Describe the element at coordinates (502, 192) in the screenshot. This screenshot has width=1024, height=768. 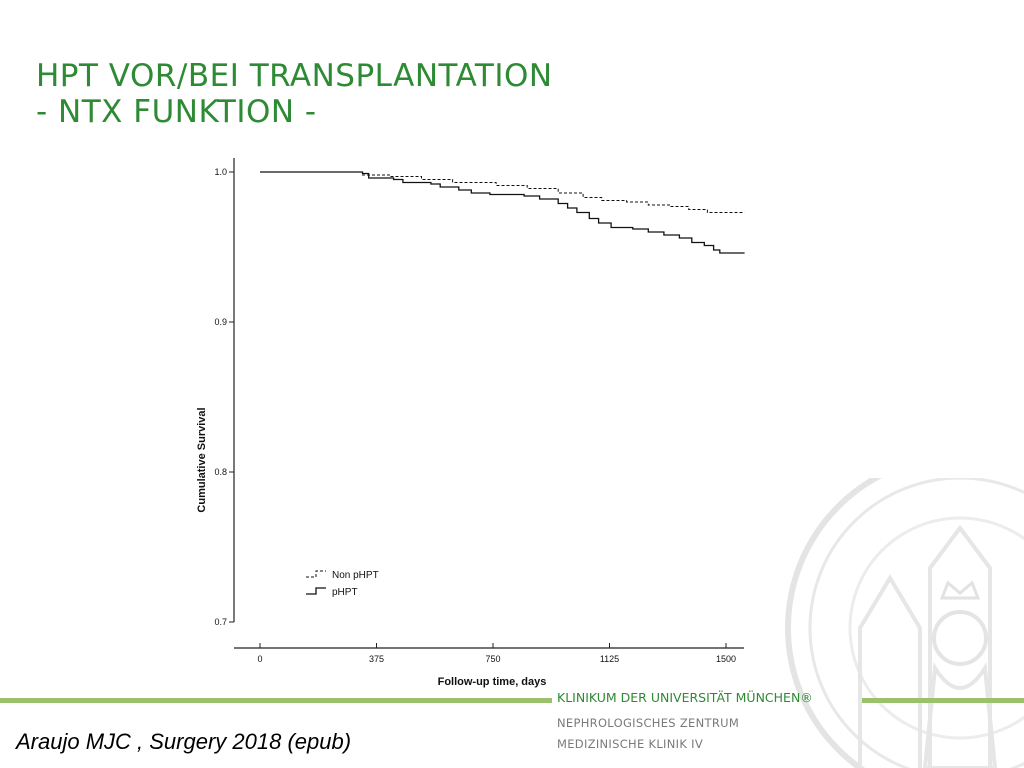
I see `series-line-non-phpt` at that location.